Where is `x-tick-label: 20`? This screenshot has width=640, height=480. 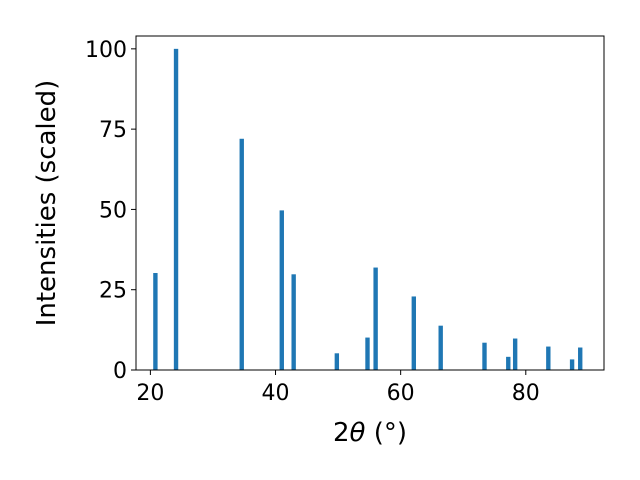 x-tick-label: 20 is located at coordinates (150, 393).